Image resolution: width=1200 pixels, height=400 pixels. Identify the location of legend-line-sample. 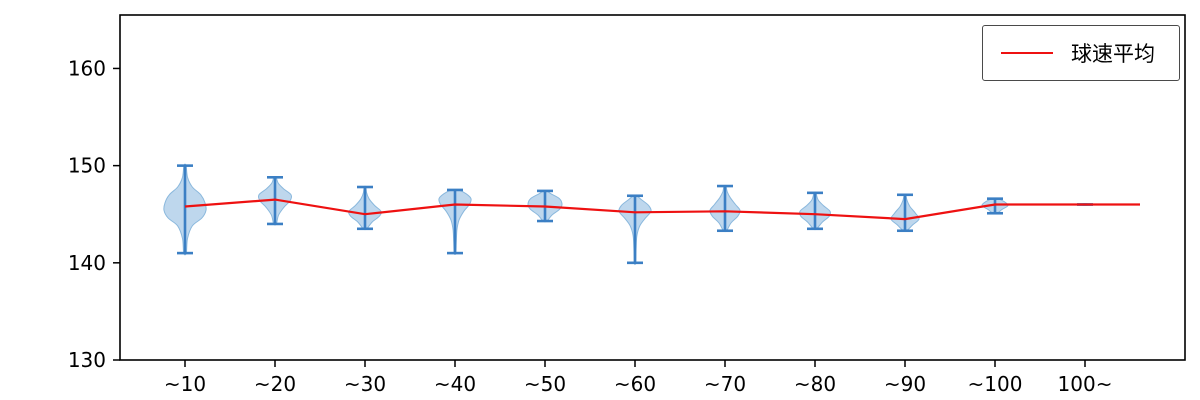
(1027, 53).